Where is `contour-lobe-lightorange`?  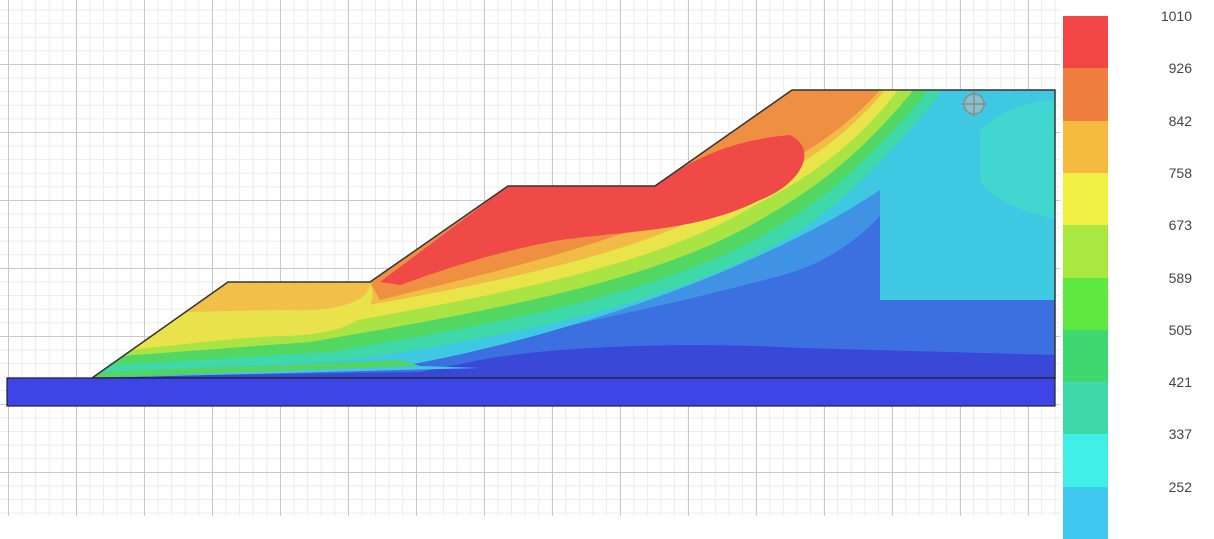 contour-lobe-lightorange is located at coordinates (275, 297).